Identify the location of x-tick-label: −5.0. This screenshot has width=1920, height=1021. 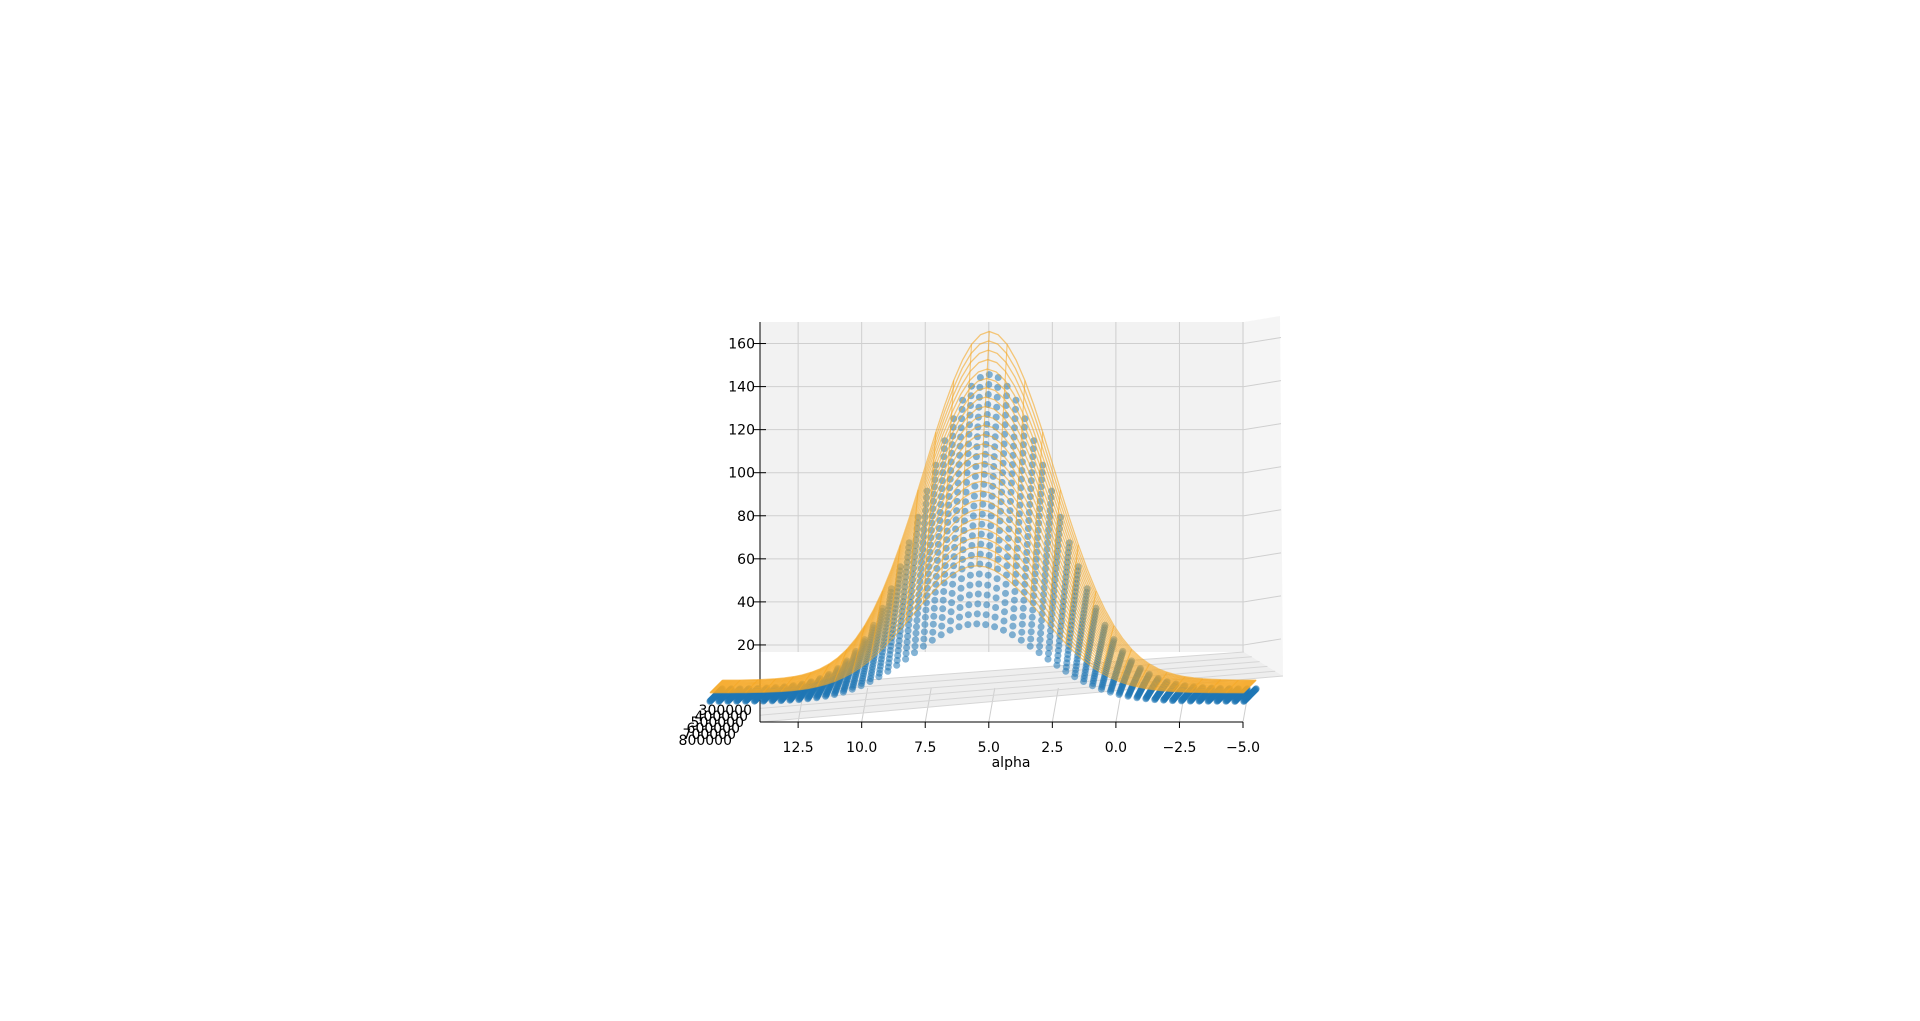
(1243, 748).